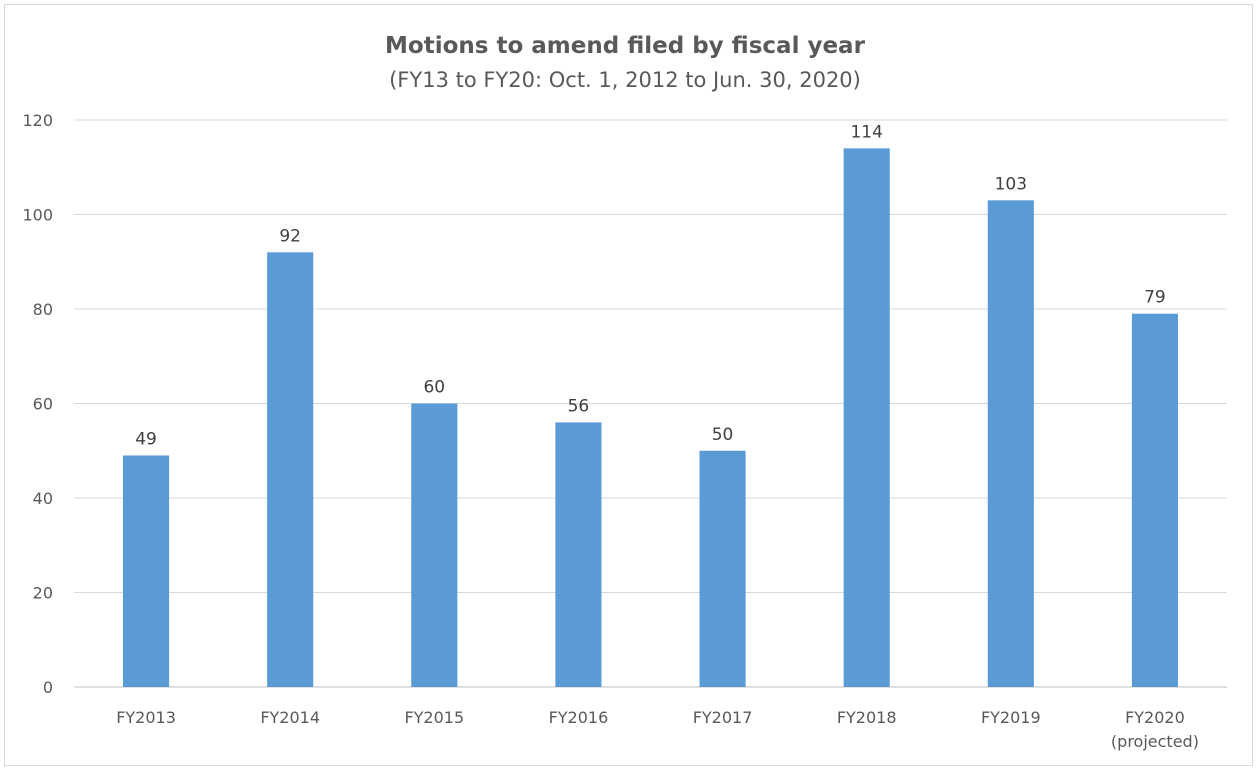  Describe the element at coordinates (1155, 717) in the screenshot. I see `x-tick-label: FY2020` at that location.